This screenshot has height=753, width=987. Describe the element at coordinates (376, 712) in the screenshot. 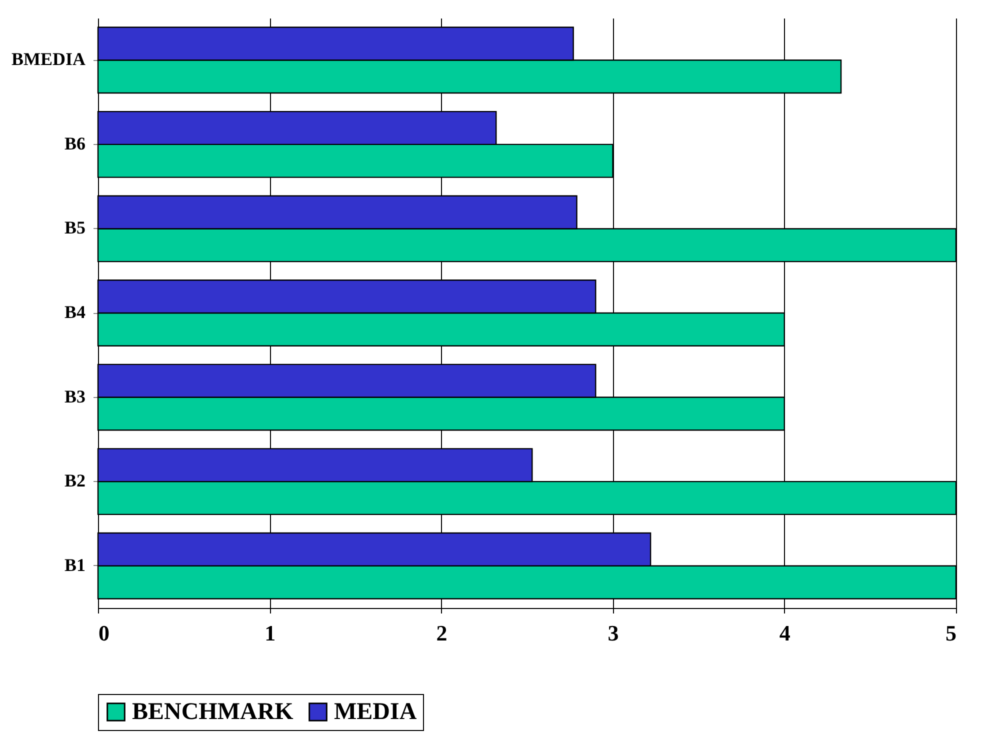

I see `legend-label: MEDIA` at that location.